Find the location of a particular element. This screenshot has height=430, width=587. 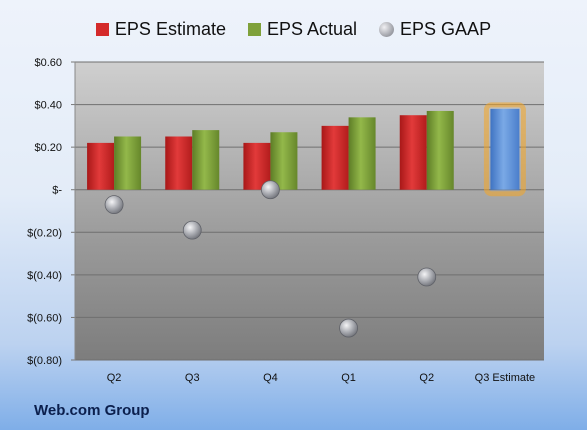

legend-item-eps-actual: EPS Actual is located at coordinates (302, 29).